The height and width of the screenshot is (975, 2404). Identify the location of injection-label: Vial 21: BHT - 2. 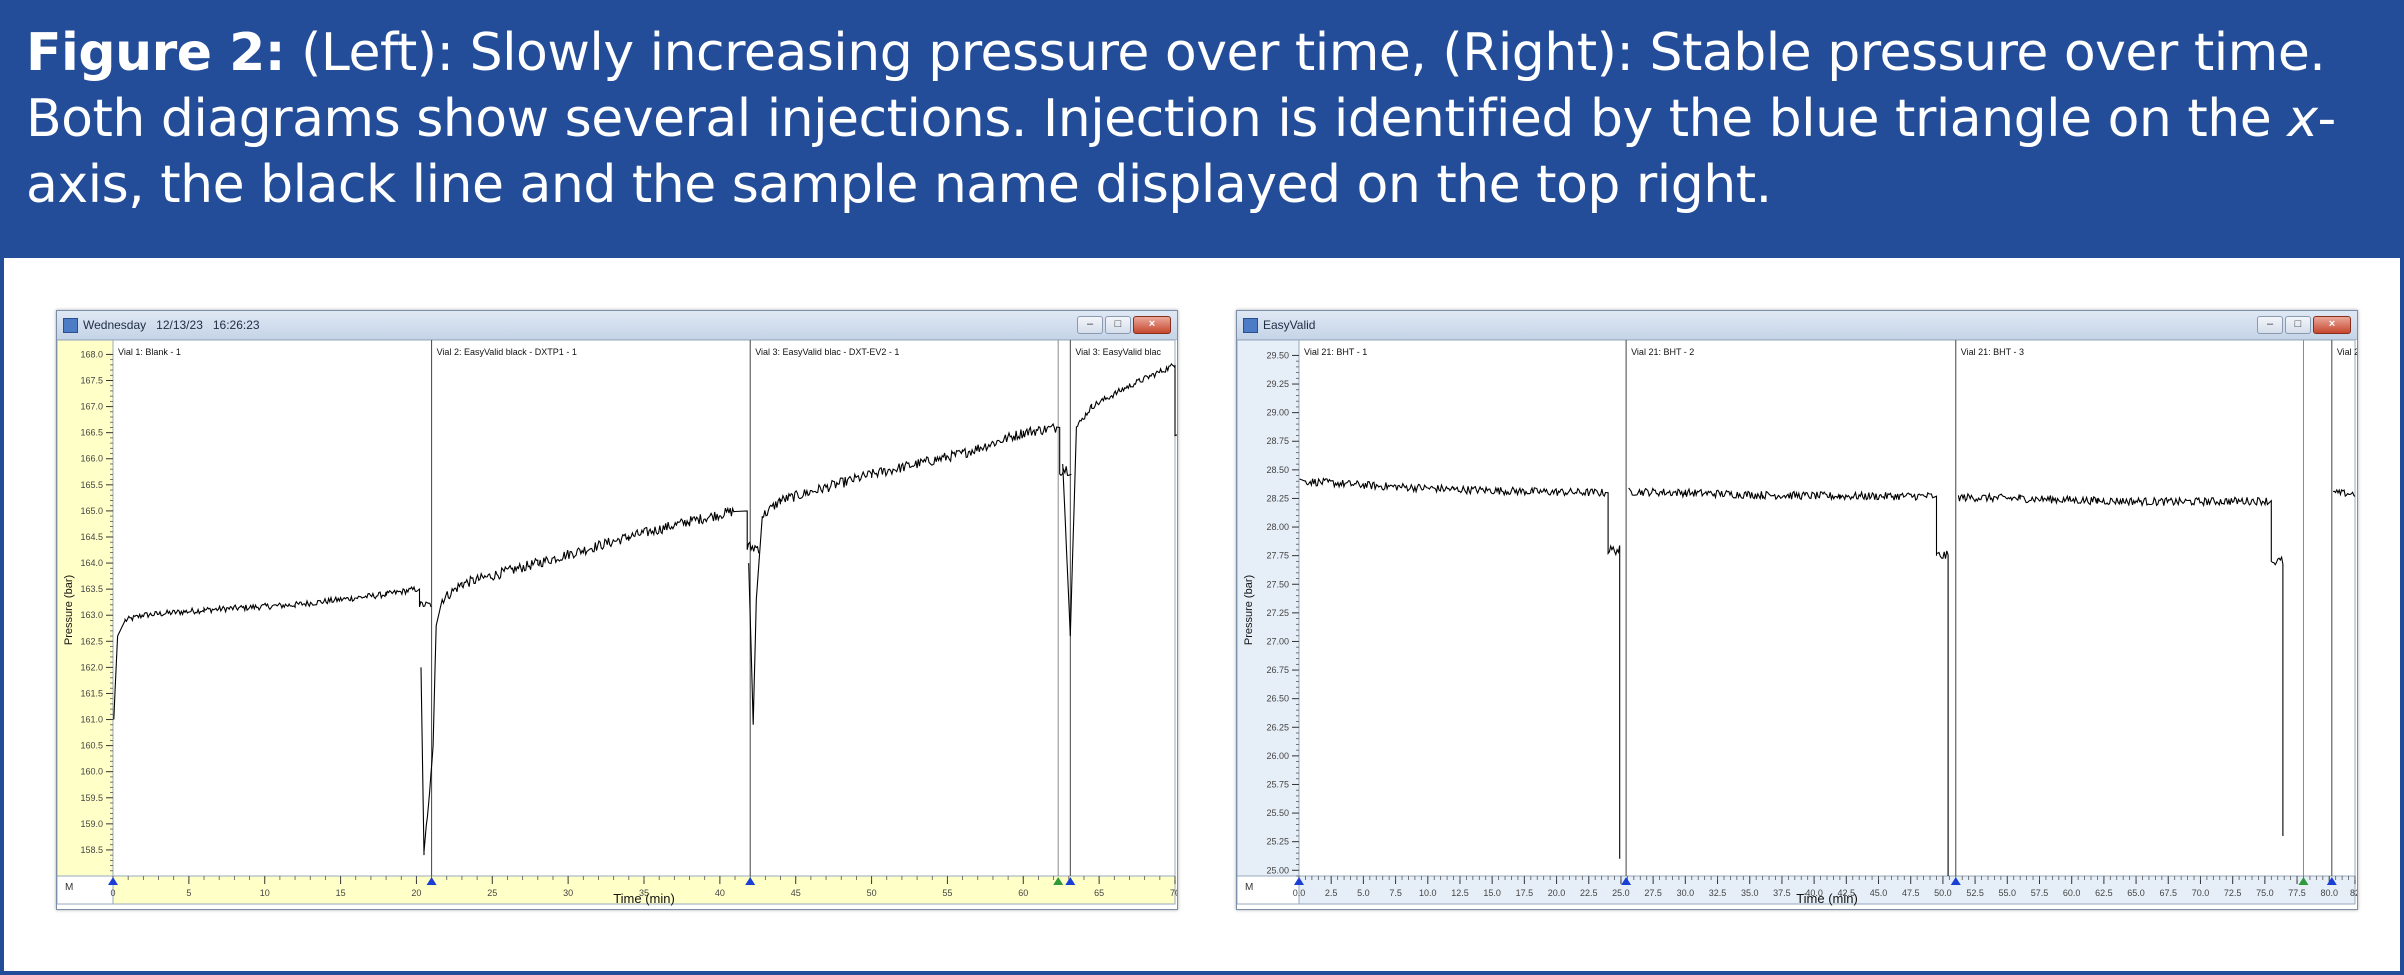
(1662, 352).